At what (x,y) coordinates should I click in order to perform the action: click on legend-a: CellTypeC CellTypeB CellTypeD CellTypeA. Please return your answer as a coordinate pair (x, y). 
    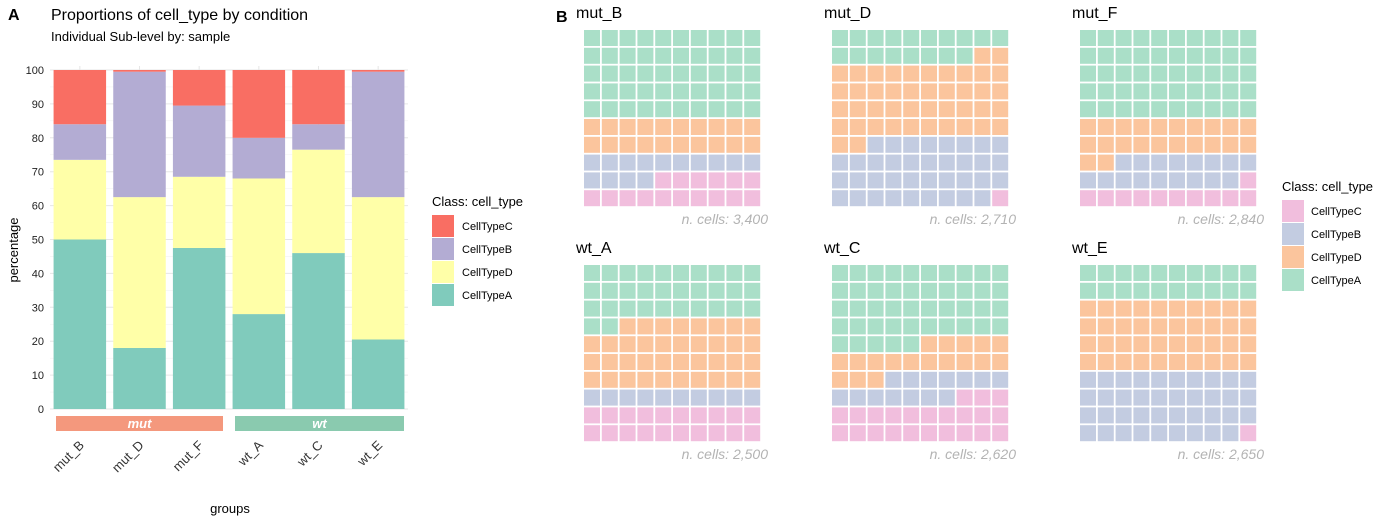
    Looking at the image, I should click on (472, 260).